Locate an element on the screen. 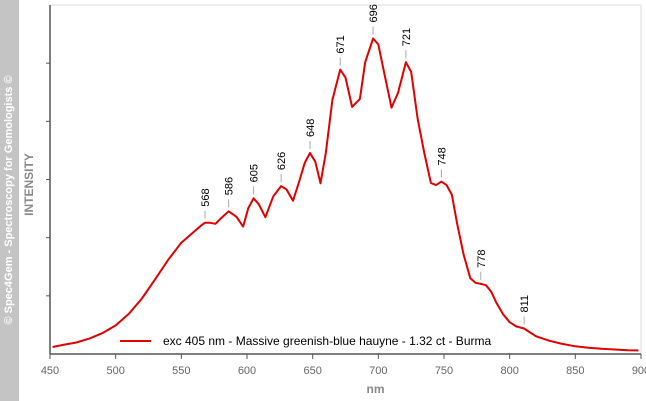  peak-label: 626 is located at coordinates (282, 161).